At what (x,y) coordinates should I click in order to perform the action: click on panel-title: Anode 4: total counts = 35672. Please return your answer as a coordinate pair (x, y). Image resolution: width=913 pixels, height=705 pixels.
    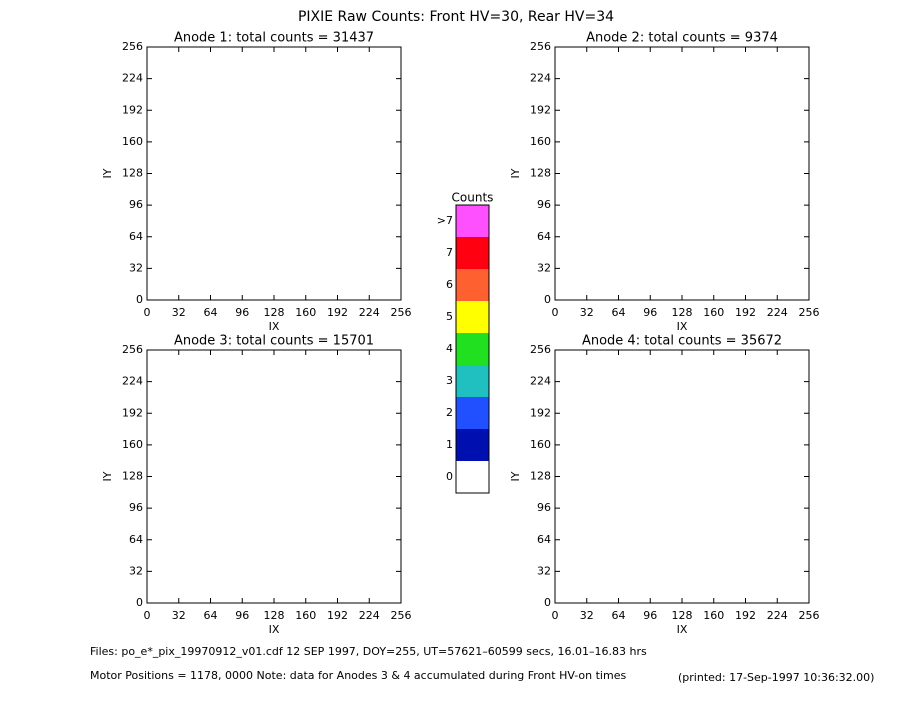
    Looking at the image, I should click on (682, 341).